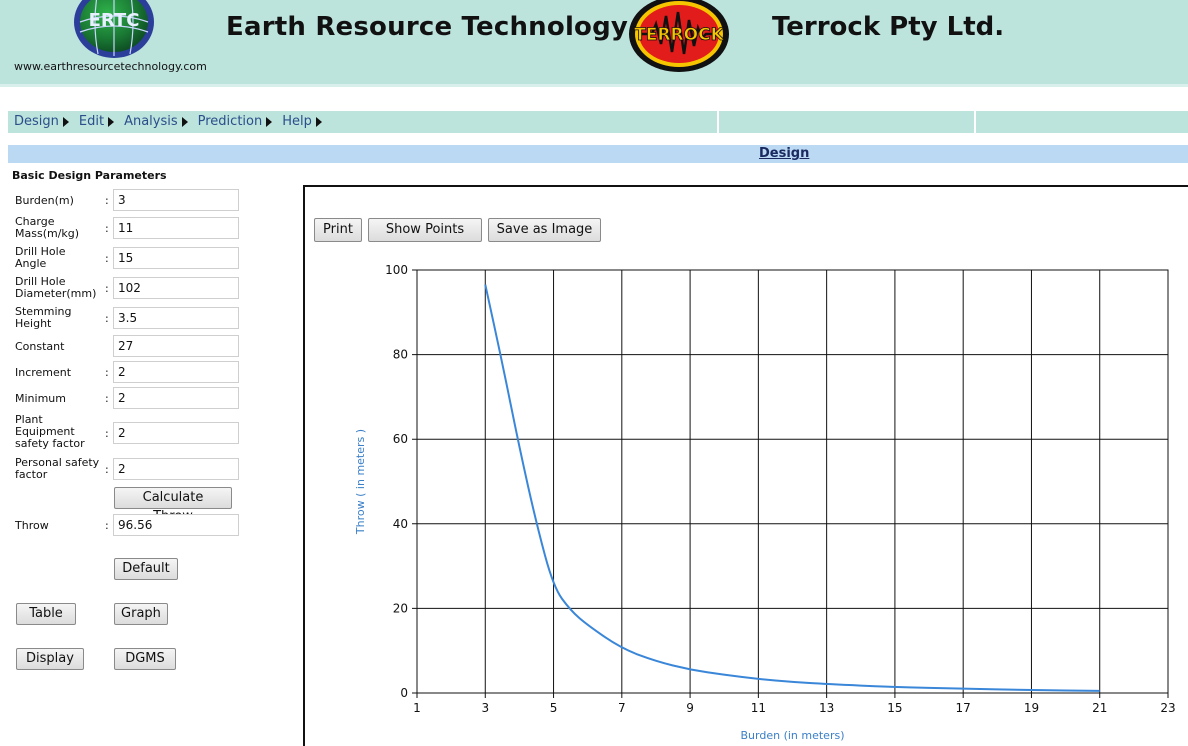  I want to click on label-charge-mass: Charge Mass(m/kg), so click(47, 227).